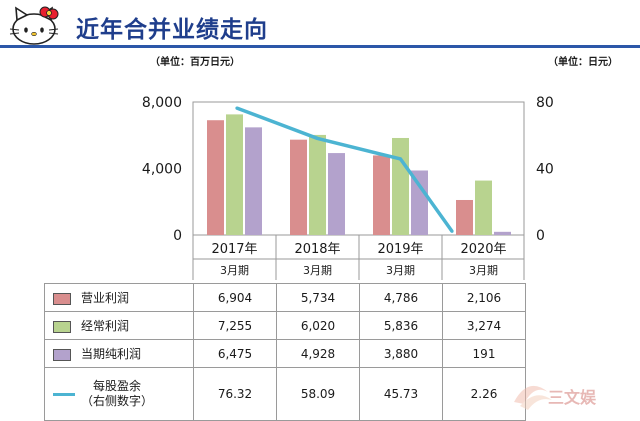  What do you see at coordinates (400, 249) in the screenshot?
I see `x-tick-label: 2019年` at bounding box center [400, 249].